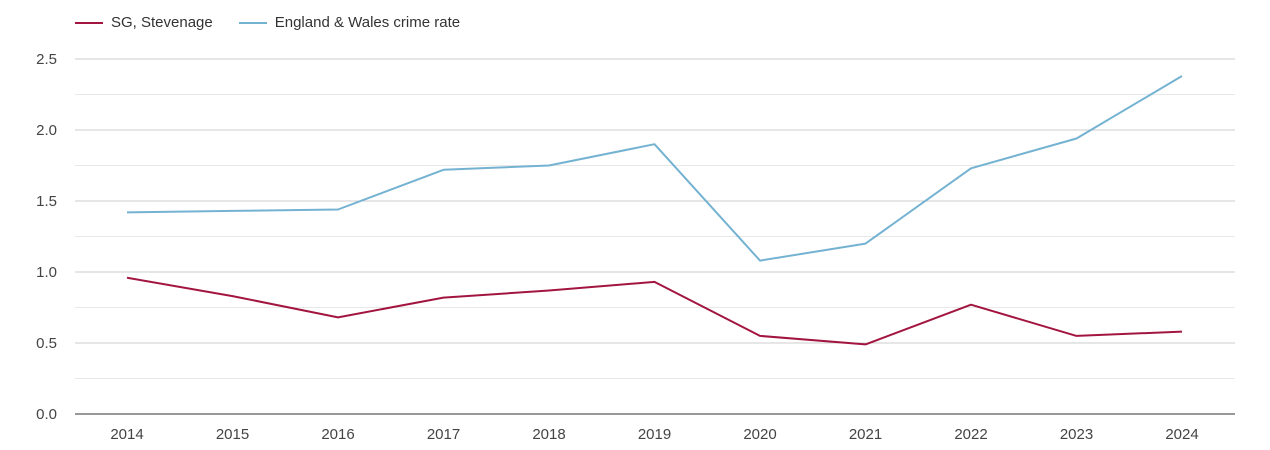 The height and width of the screenshot is (450, 1270). Describe the element at coordinates (46, 237) in the screenshot. I see `y-axis-ticks: 0.0 0.5 1.0 1.5 2.0 2.5` at that location.